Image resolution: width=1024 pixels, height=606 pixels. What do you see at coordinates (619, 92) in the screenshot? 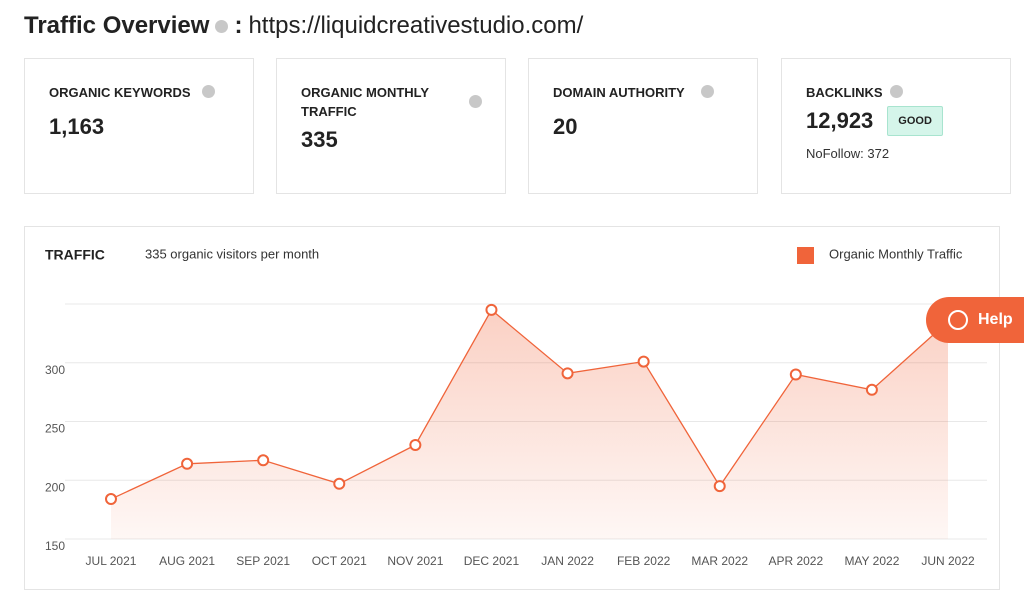
I see `card-label: DOMAIN AUTHORITY` at bounding box center [619, 92].